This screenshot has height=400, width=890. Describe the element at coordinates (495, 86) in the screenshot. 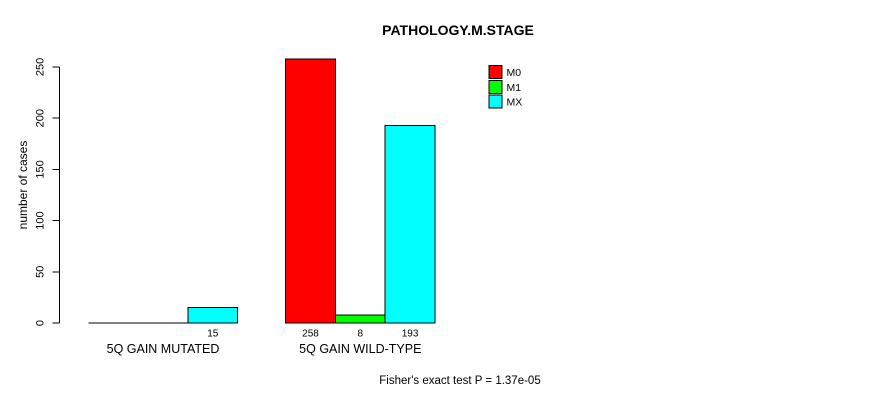

I see `legend-swatch-m1` at that location.